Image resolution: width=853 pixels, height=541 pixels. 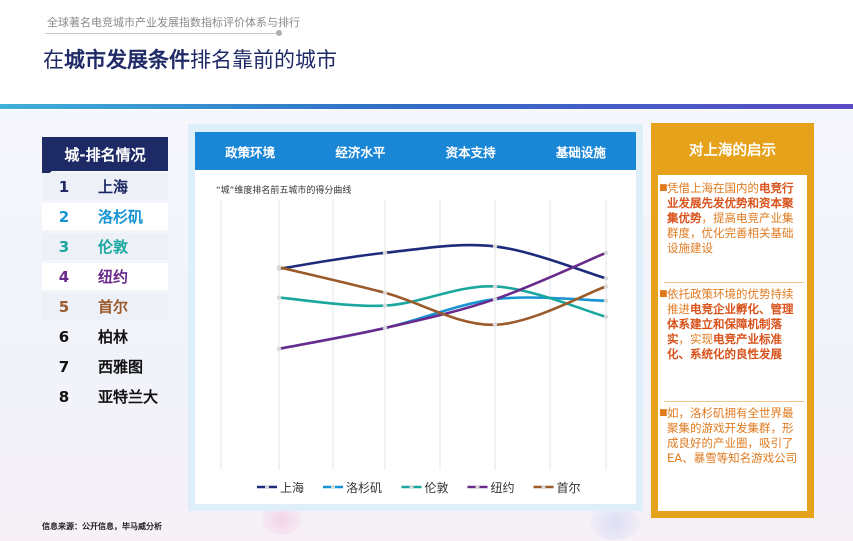 What do you see at coordinates (105, 158) in the screenshot?
I see `ranking-header: 城-排名情况` at bounding box center [105, 158].